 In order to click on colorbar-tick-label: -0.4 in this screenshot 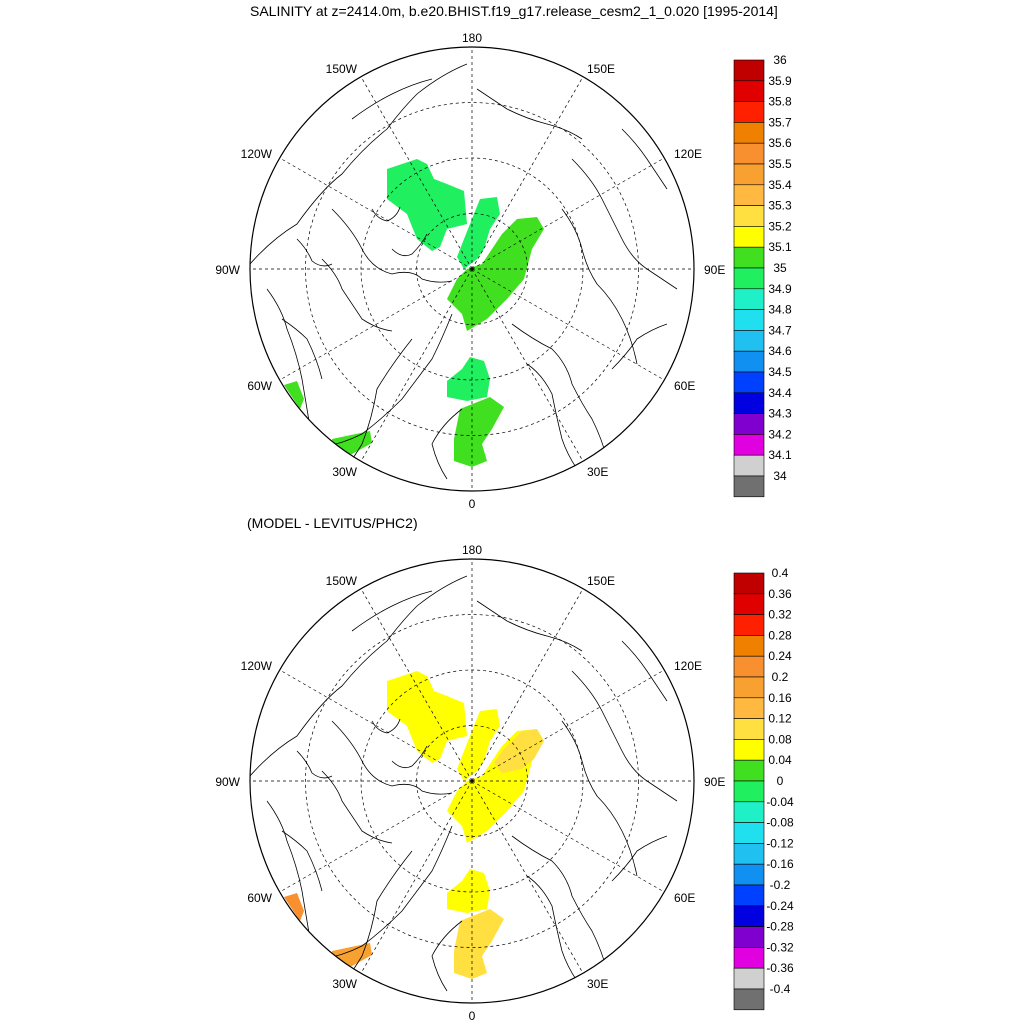, I will do `click(780, 989)`.